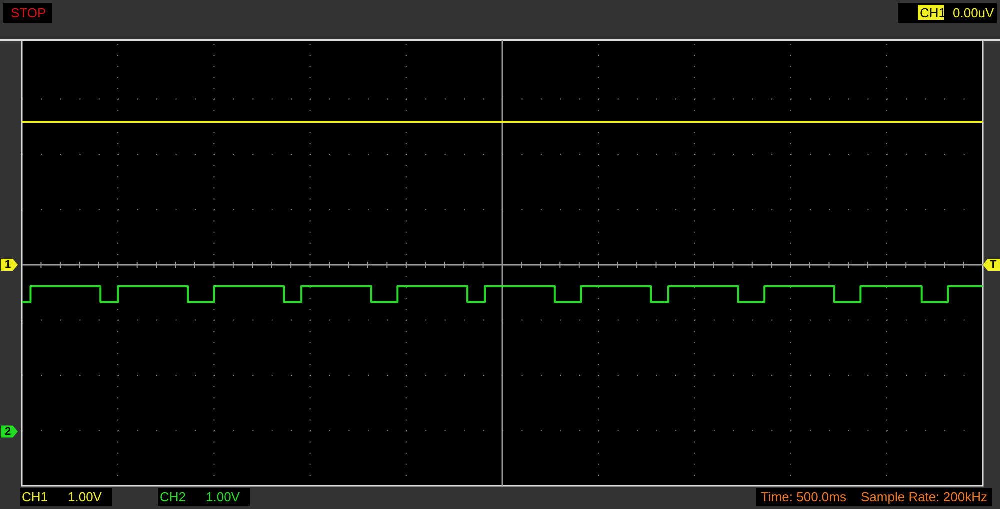  Describe the element at coordinates (173, 497) in the screenshot. I see `text: CH2` at that location.